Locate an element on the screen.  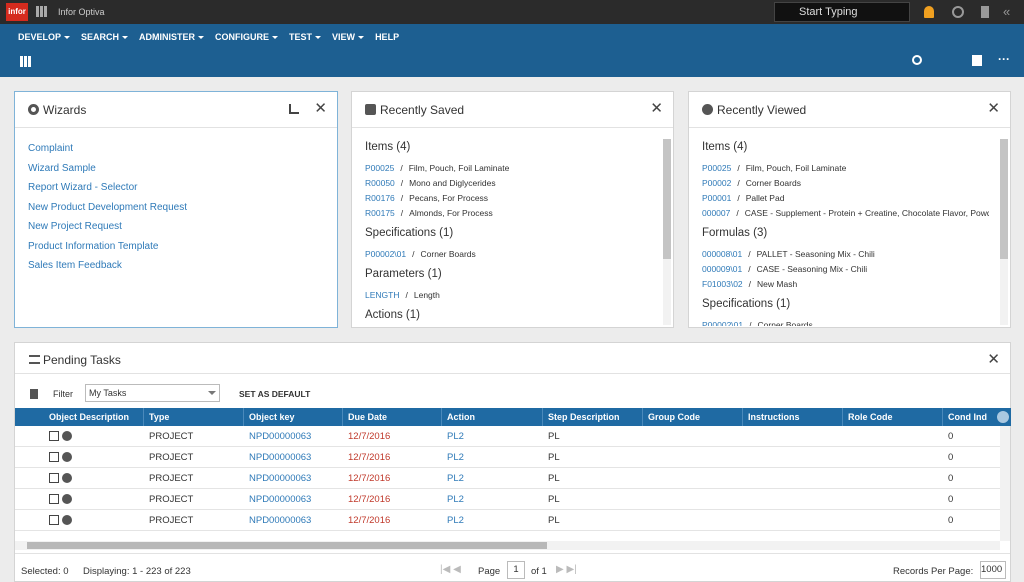
entry-code: P00001 is located at coordinates (717, 198).